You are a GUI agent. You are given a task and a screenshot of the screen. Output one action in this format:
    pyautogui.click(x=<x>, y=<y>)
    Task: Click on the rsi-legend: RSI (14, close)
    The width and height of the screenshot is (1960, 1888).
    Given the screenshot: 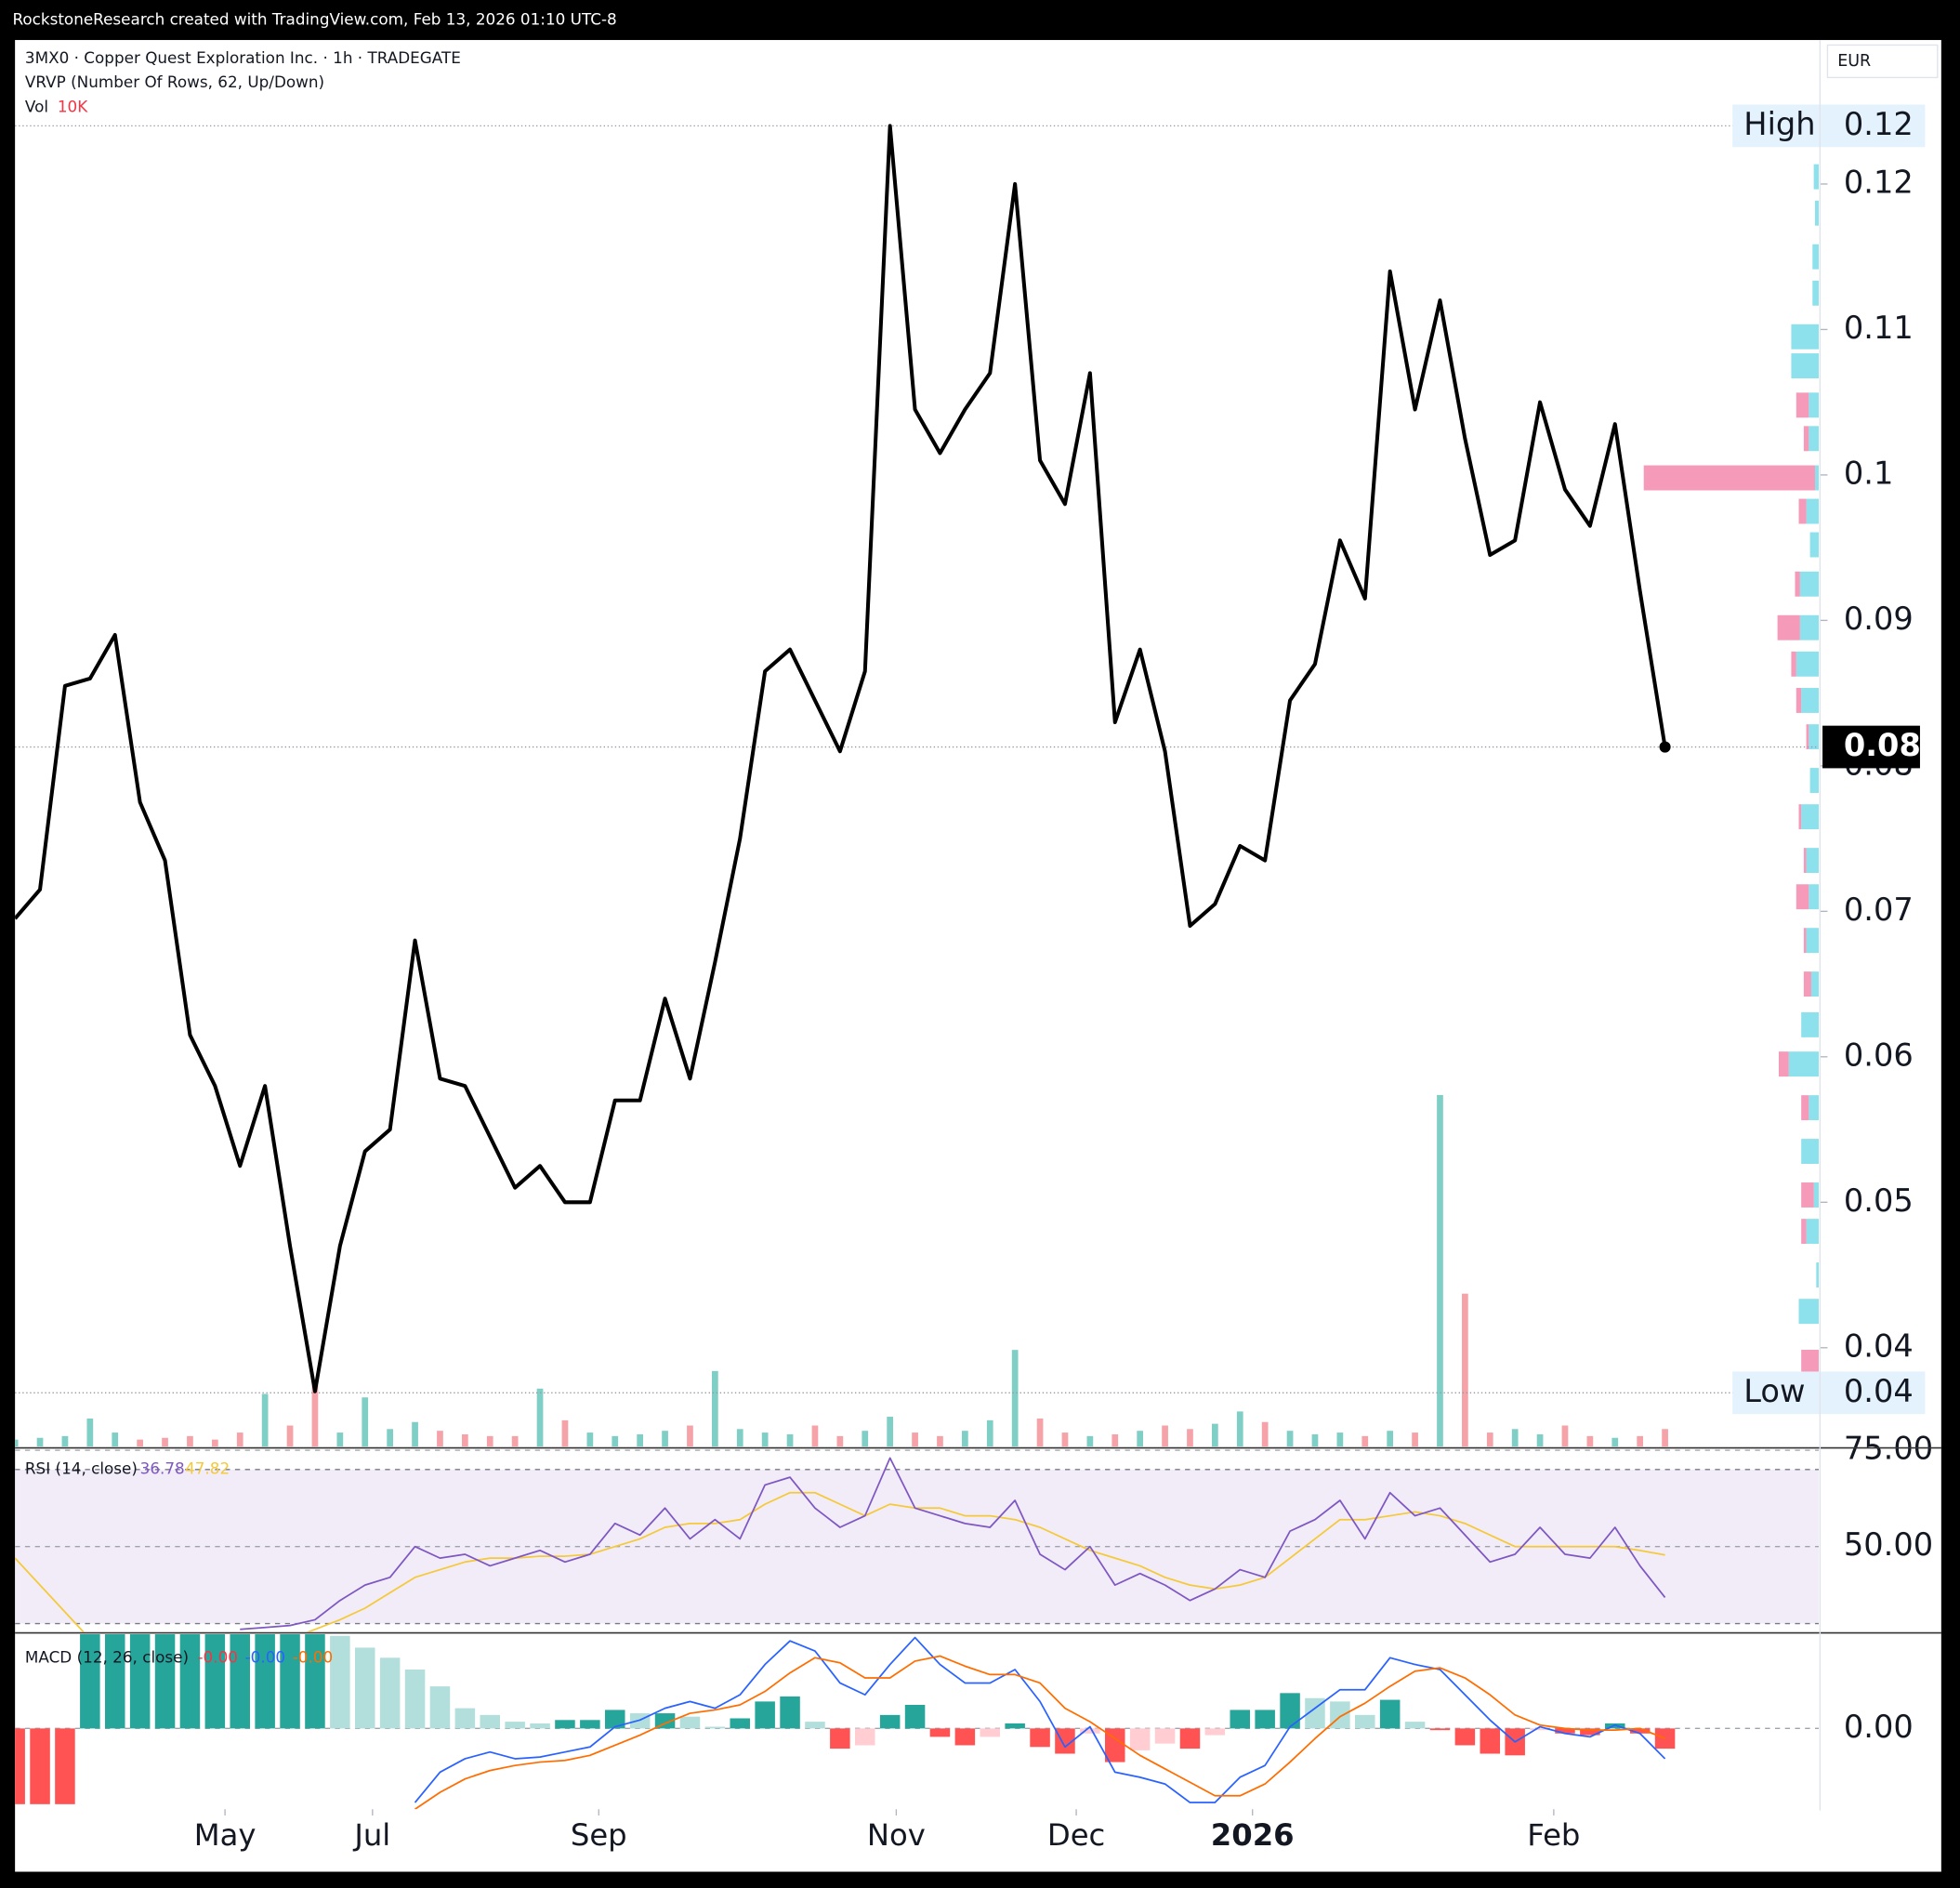 What is the action you would take?
    pyautogui.click(x=81, y=1468)
    